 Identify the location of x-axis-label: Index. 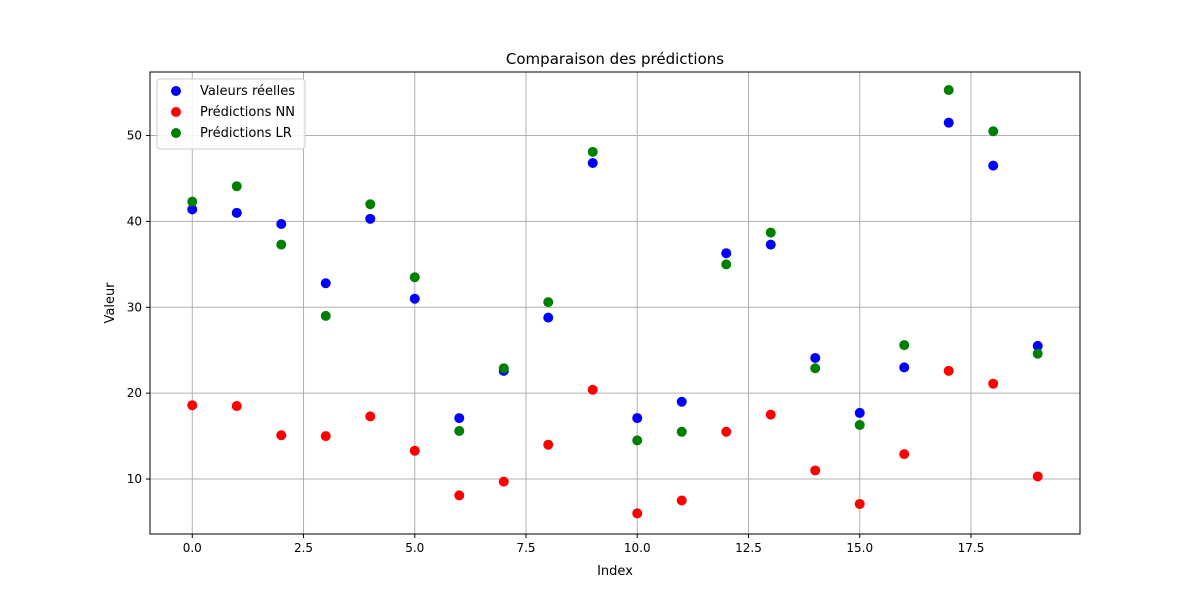
(615, 571).